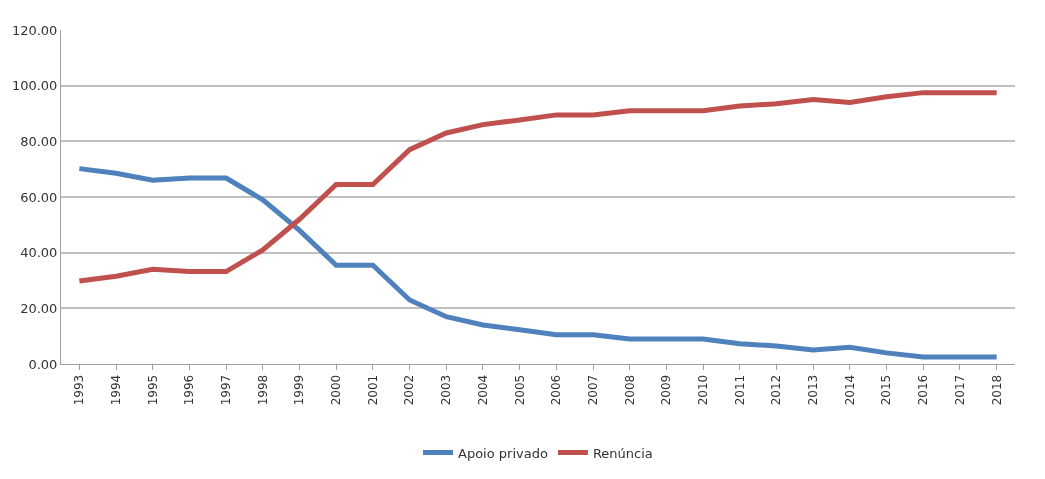  I want to click on x-tick-label: 2006, so click(556, 390).